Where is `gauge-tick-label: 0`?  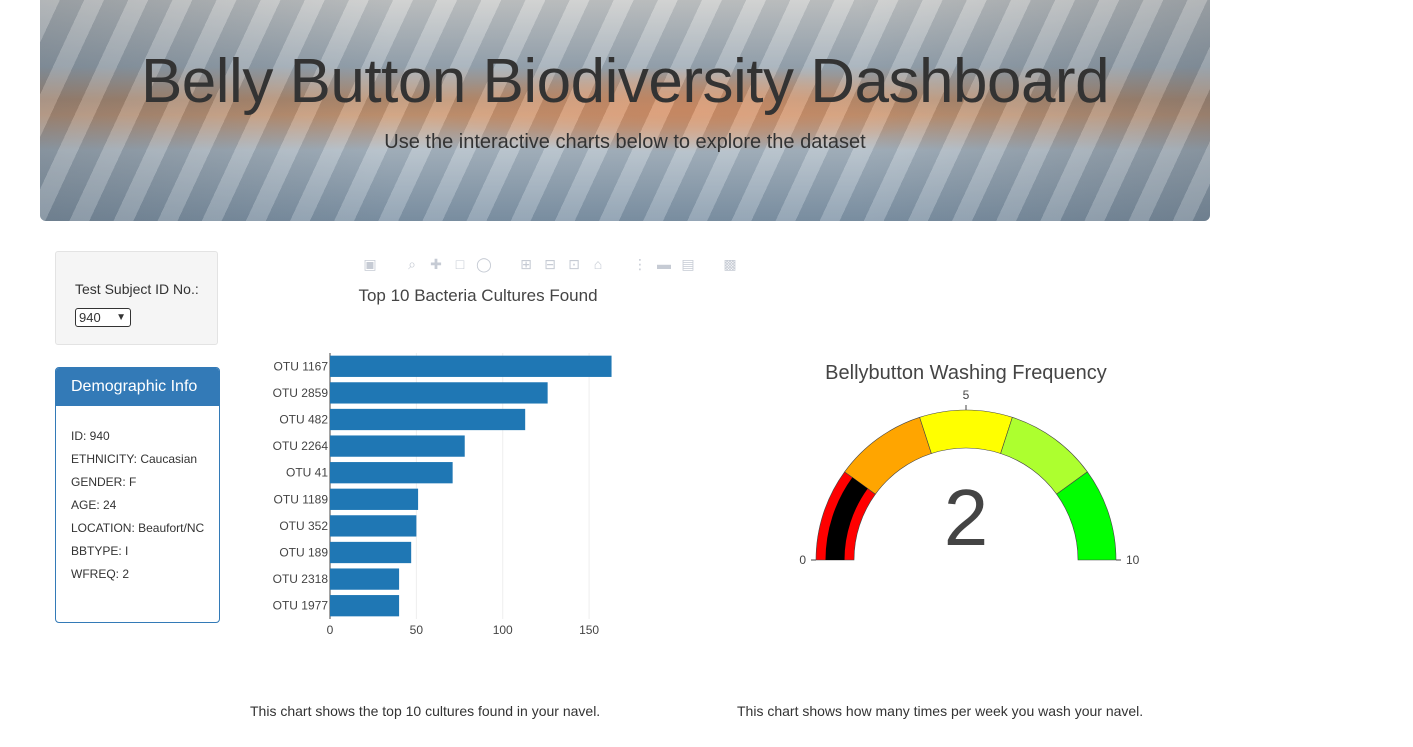 gauge-tick-label: 0 is located at coordinates (802, 560).